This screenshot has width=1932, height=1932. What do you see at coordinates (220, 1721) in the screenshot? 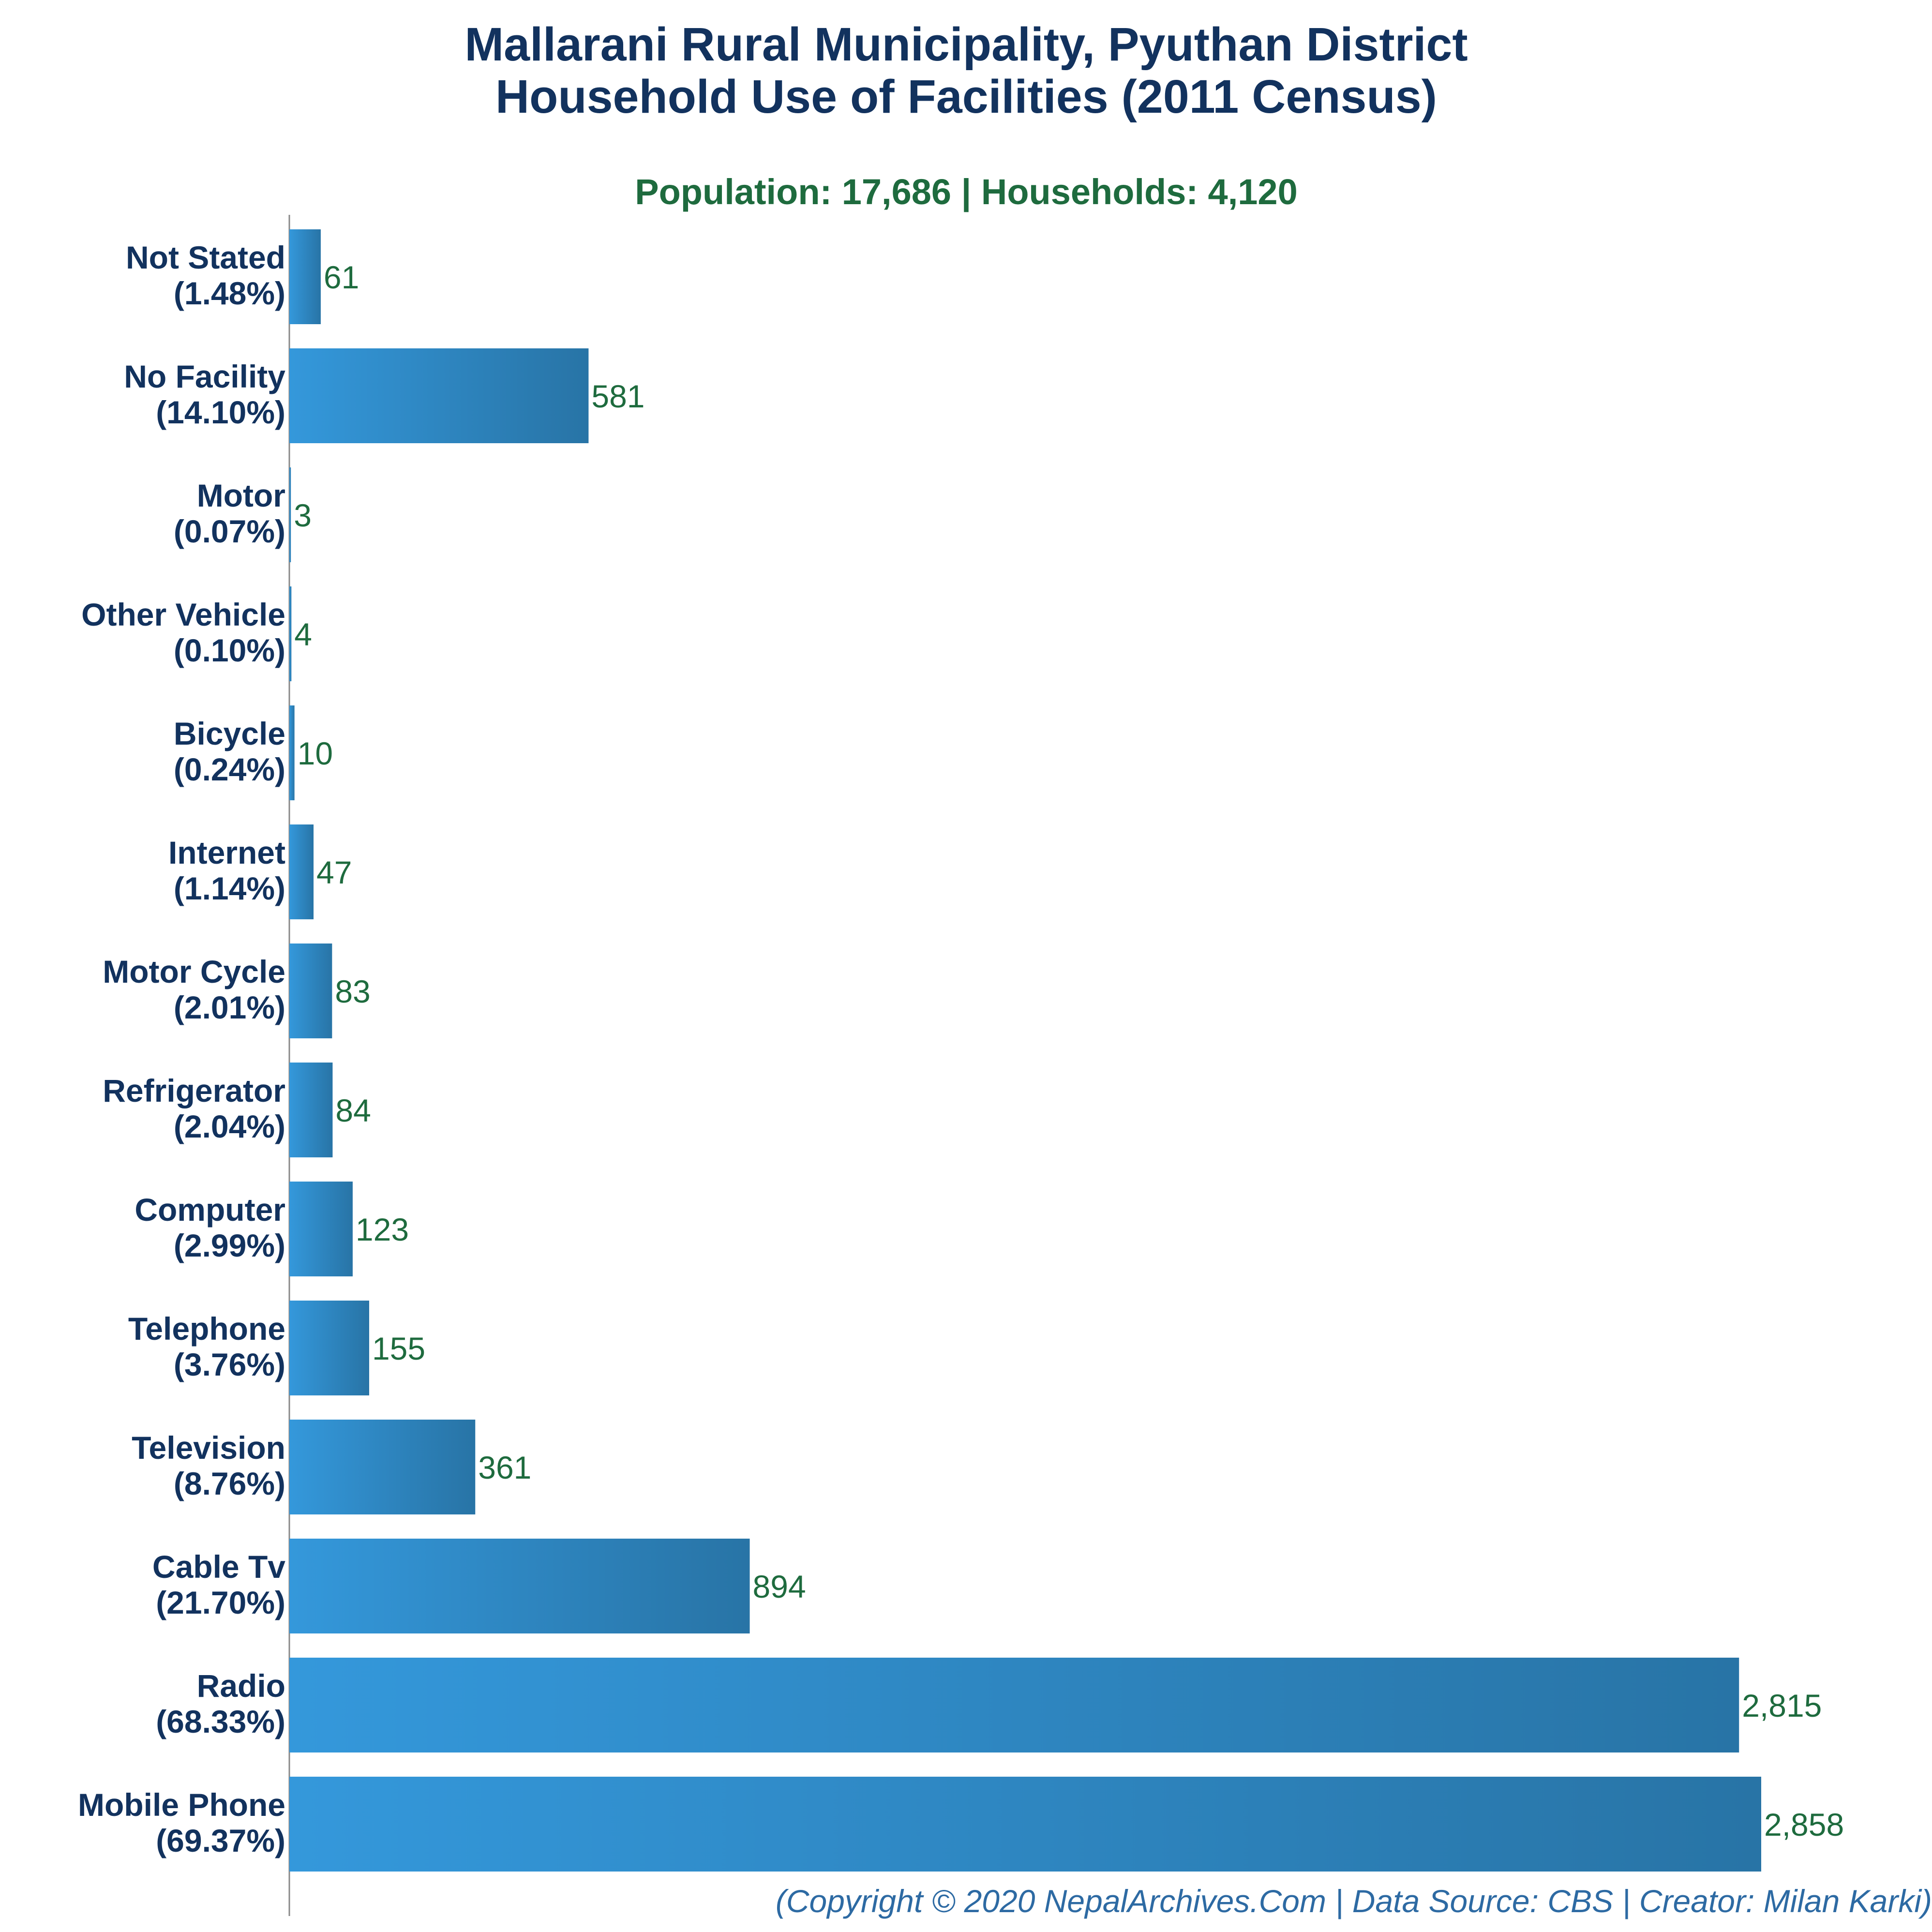
I see `category-percent-label: (68.33%)` at bounding box center [220, 1721].